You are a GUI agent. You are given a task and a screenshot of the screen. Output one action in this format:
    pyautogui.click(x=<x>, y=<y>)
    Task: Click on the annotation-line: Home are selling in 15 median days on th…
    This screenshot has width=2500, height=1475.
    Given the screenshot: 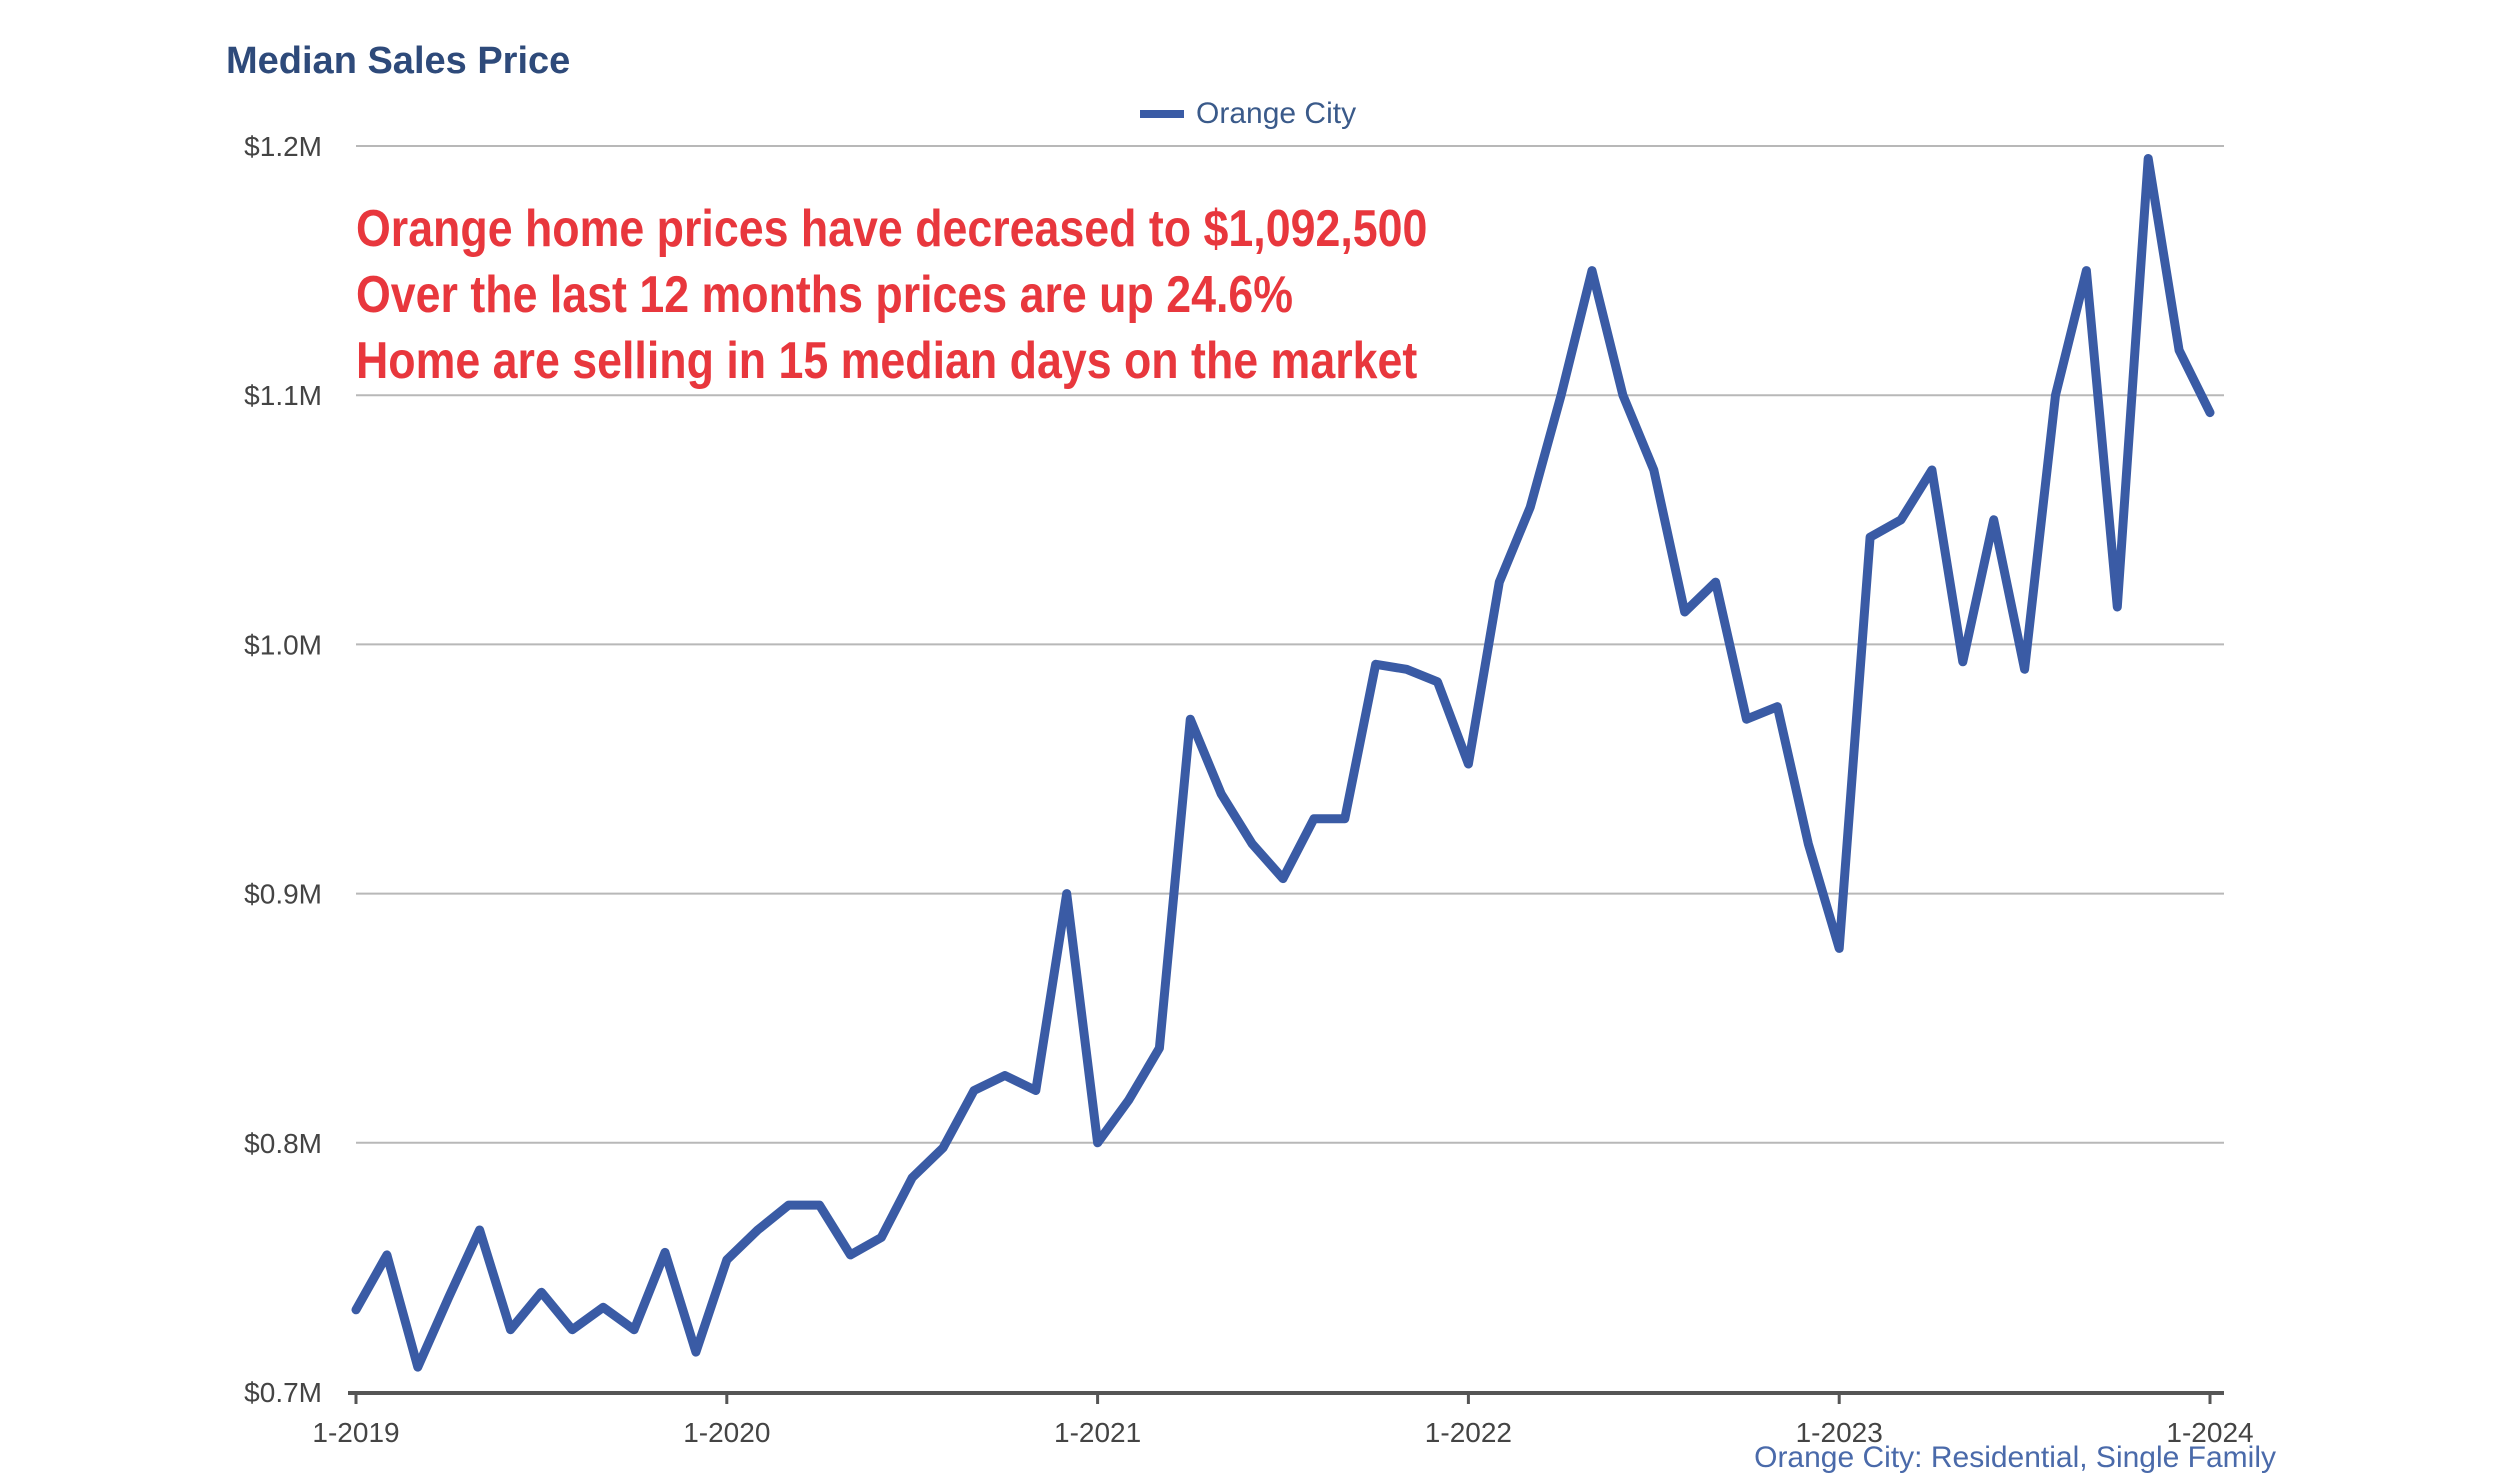 What is the action you would take?
    pyautogui.click(x=887, y=361)
    